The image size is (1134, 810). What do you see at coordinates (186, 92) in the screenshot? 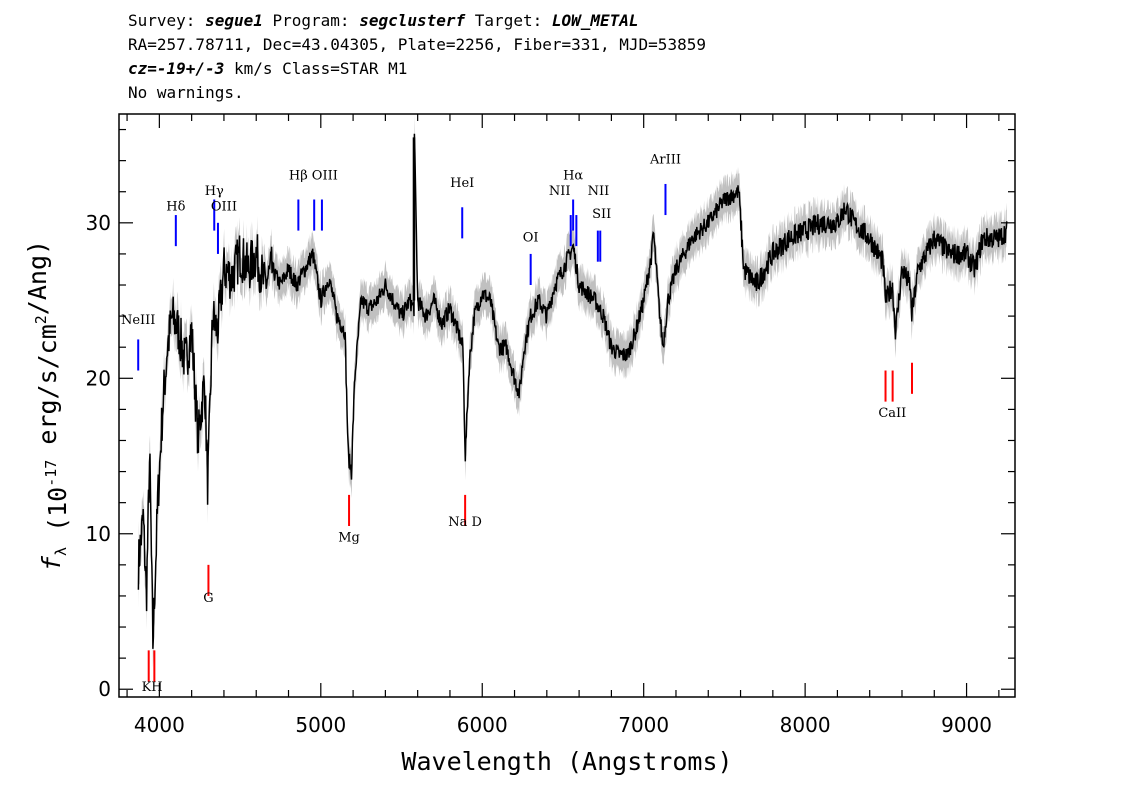
I see `spectrum-header-line-4: No warnings.` at bounding box center [186, 92].